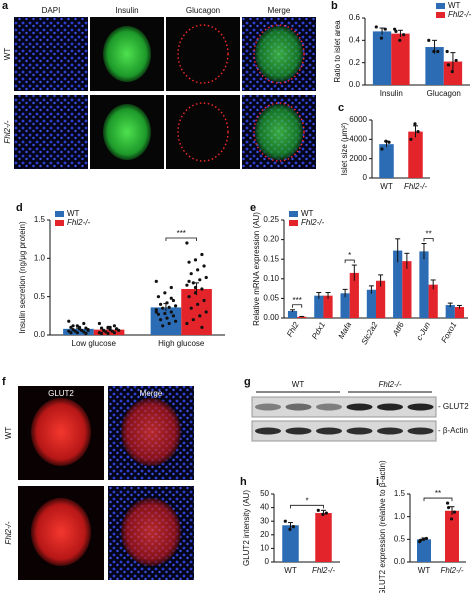  Describe the element at coordinates (358, 158) in the screenshot. I see `y-tick-label: 2000` at that location.